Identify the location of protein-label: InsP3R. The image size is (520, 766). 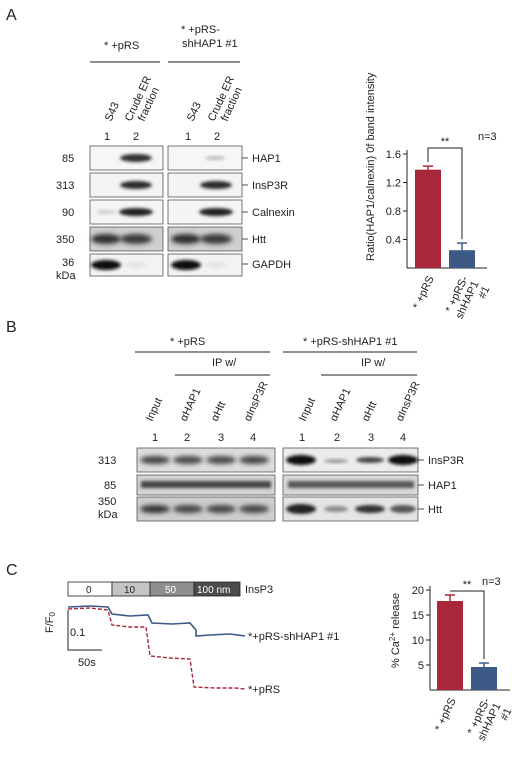
(270, 186).